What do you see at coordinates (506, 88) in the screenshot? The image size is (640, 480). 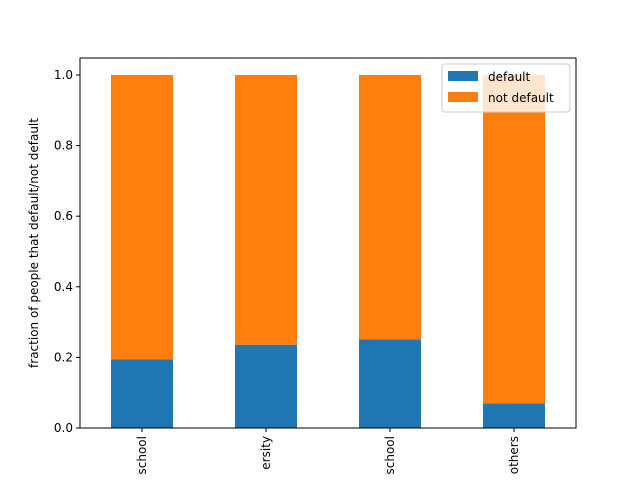 I see `legend: default not default` at bounding box center [506, 88].